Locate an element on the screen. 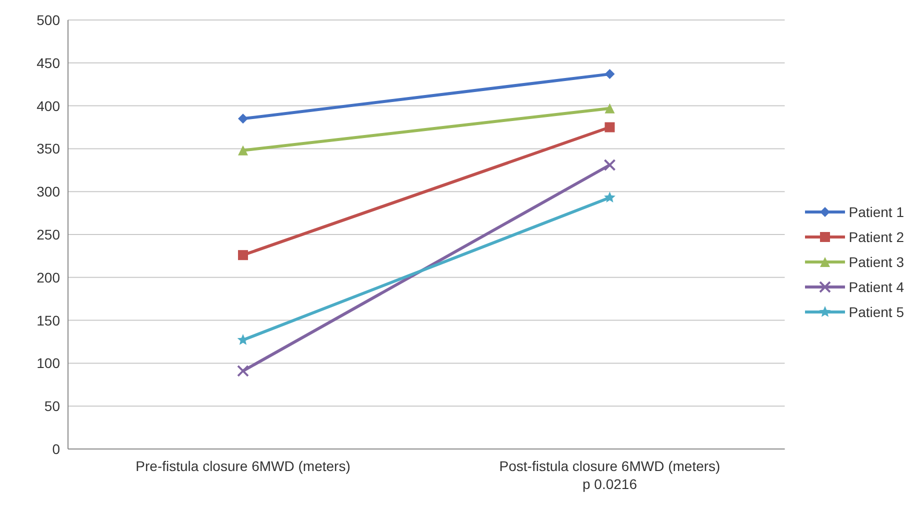  x-tick-label: Post-fistula closure 6MWD (meters) is located at coordinates (609, 466).